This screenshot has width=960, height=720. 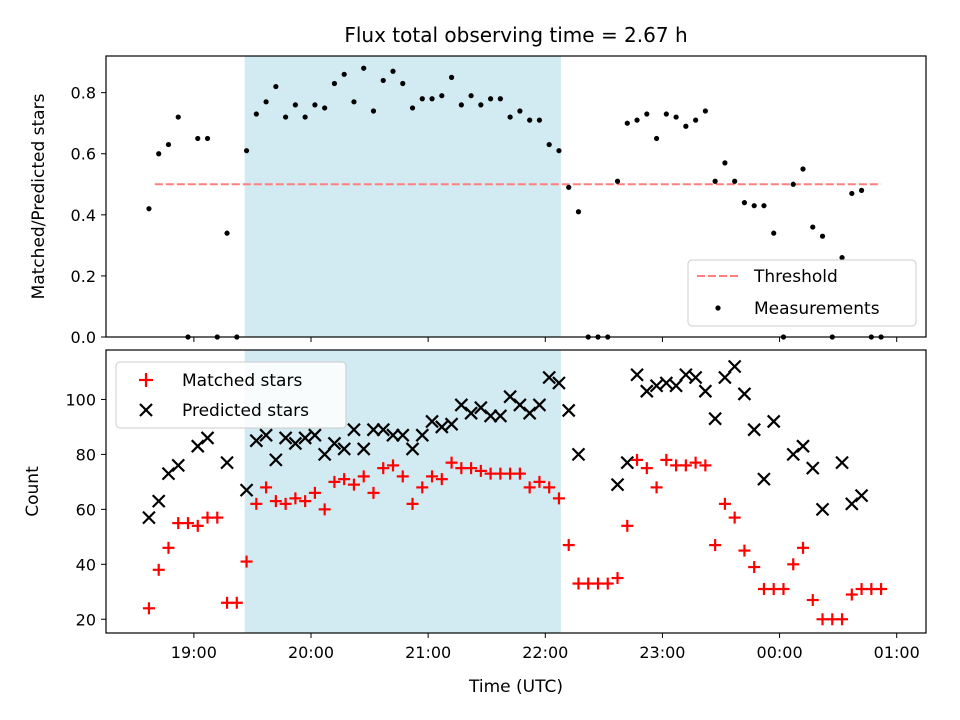 I want to click on top-x-ticks, so click(x=545, y=339).